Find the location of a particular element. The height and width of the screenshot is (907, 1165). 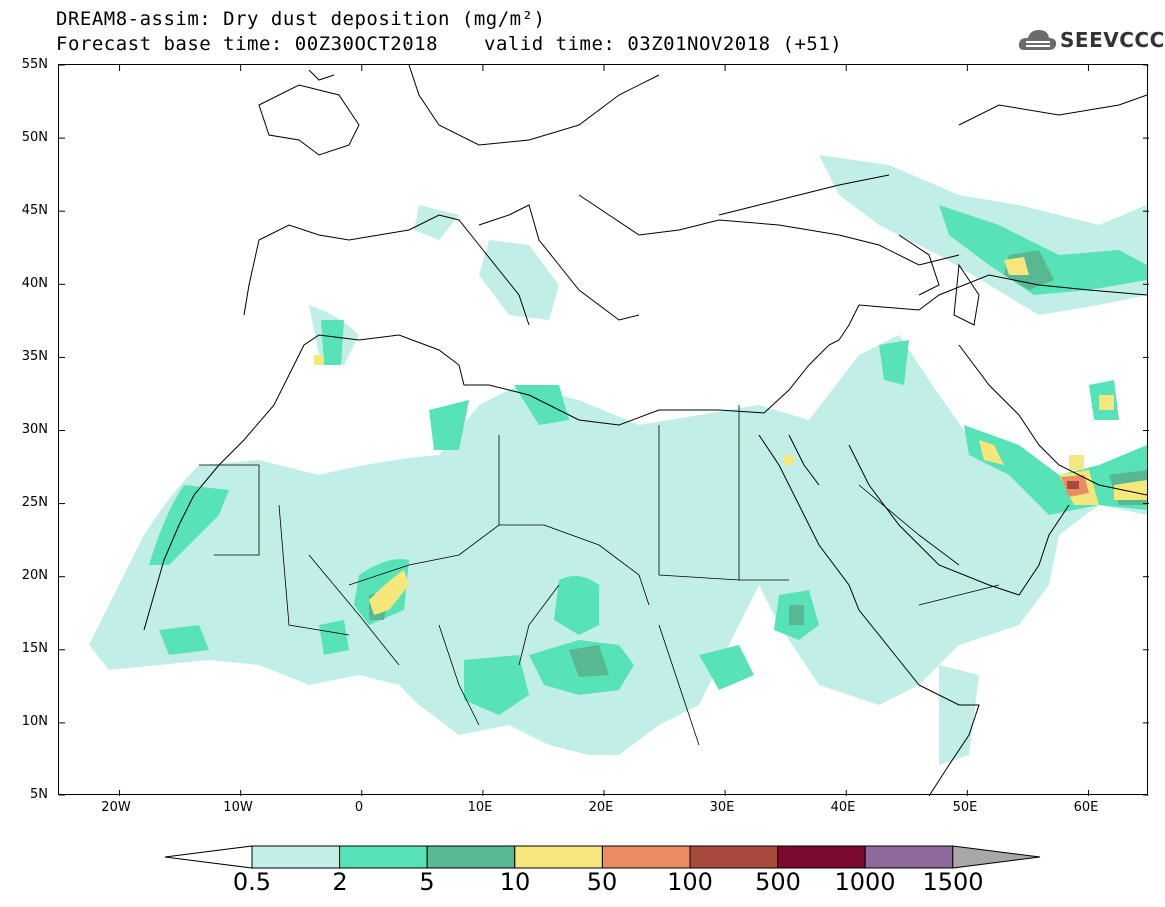

lat-label: 35N is located at coordinates (34, 356).